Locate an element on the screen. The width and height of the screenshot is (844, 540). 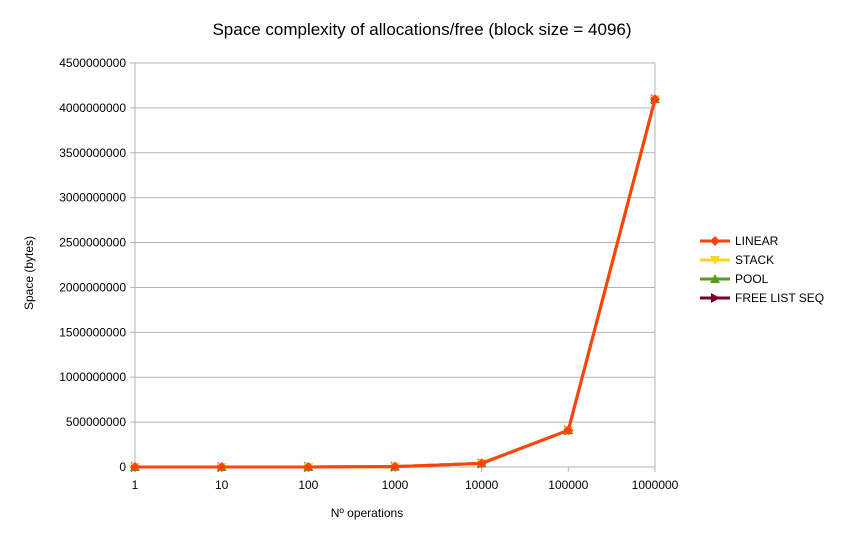
legend-marker-linear is located at coordinates (715, 241).